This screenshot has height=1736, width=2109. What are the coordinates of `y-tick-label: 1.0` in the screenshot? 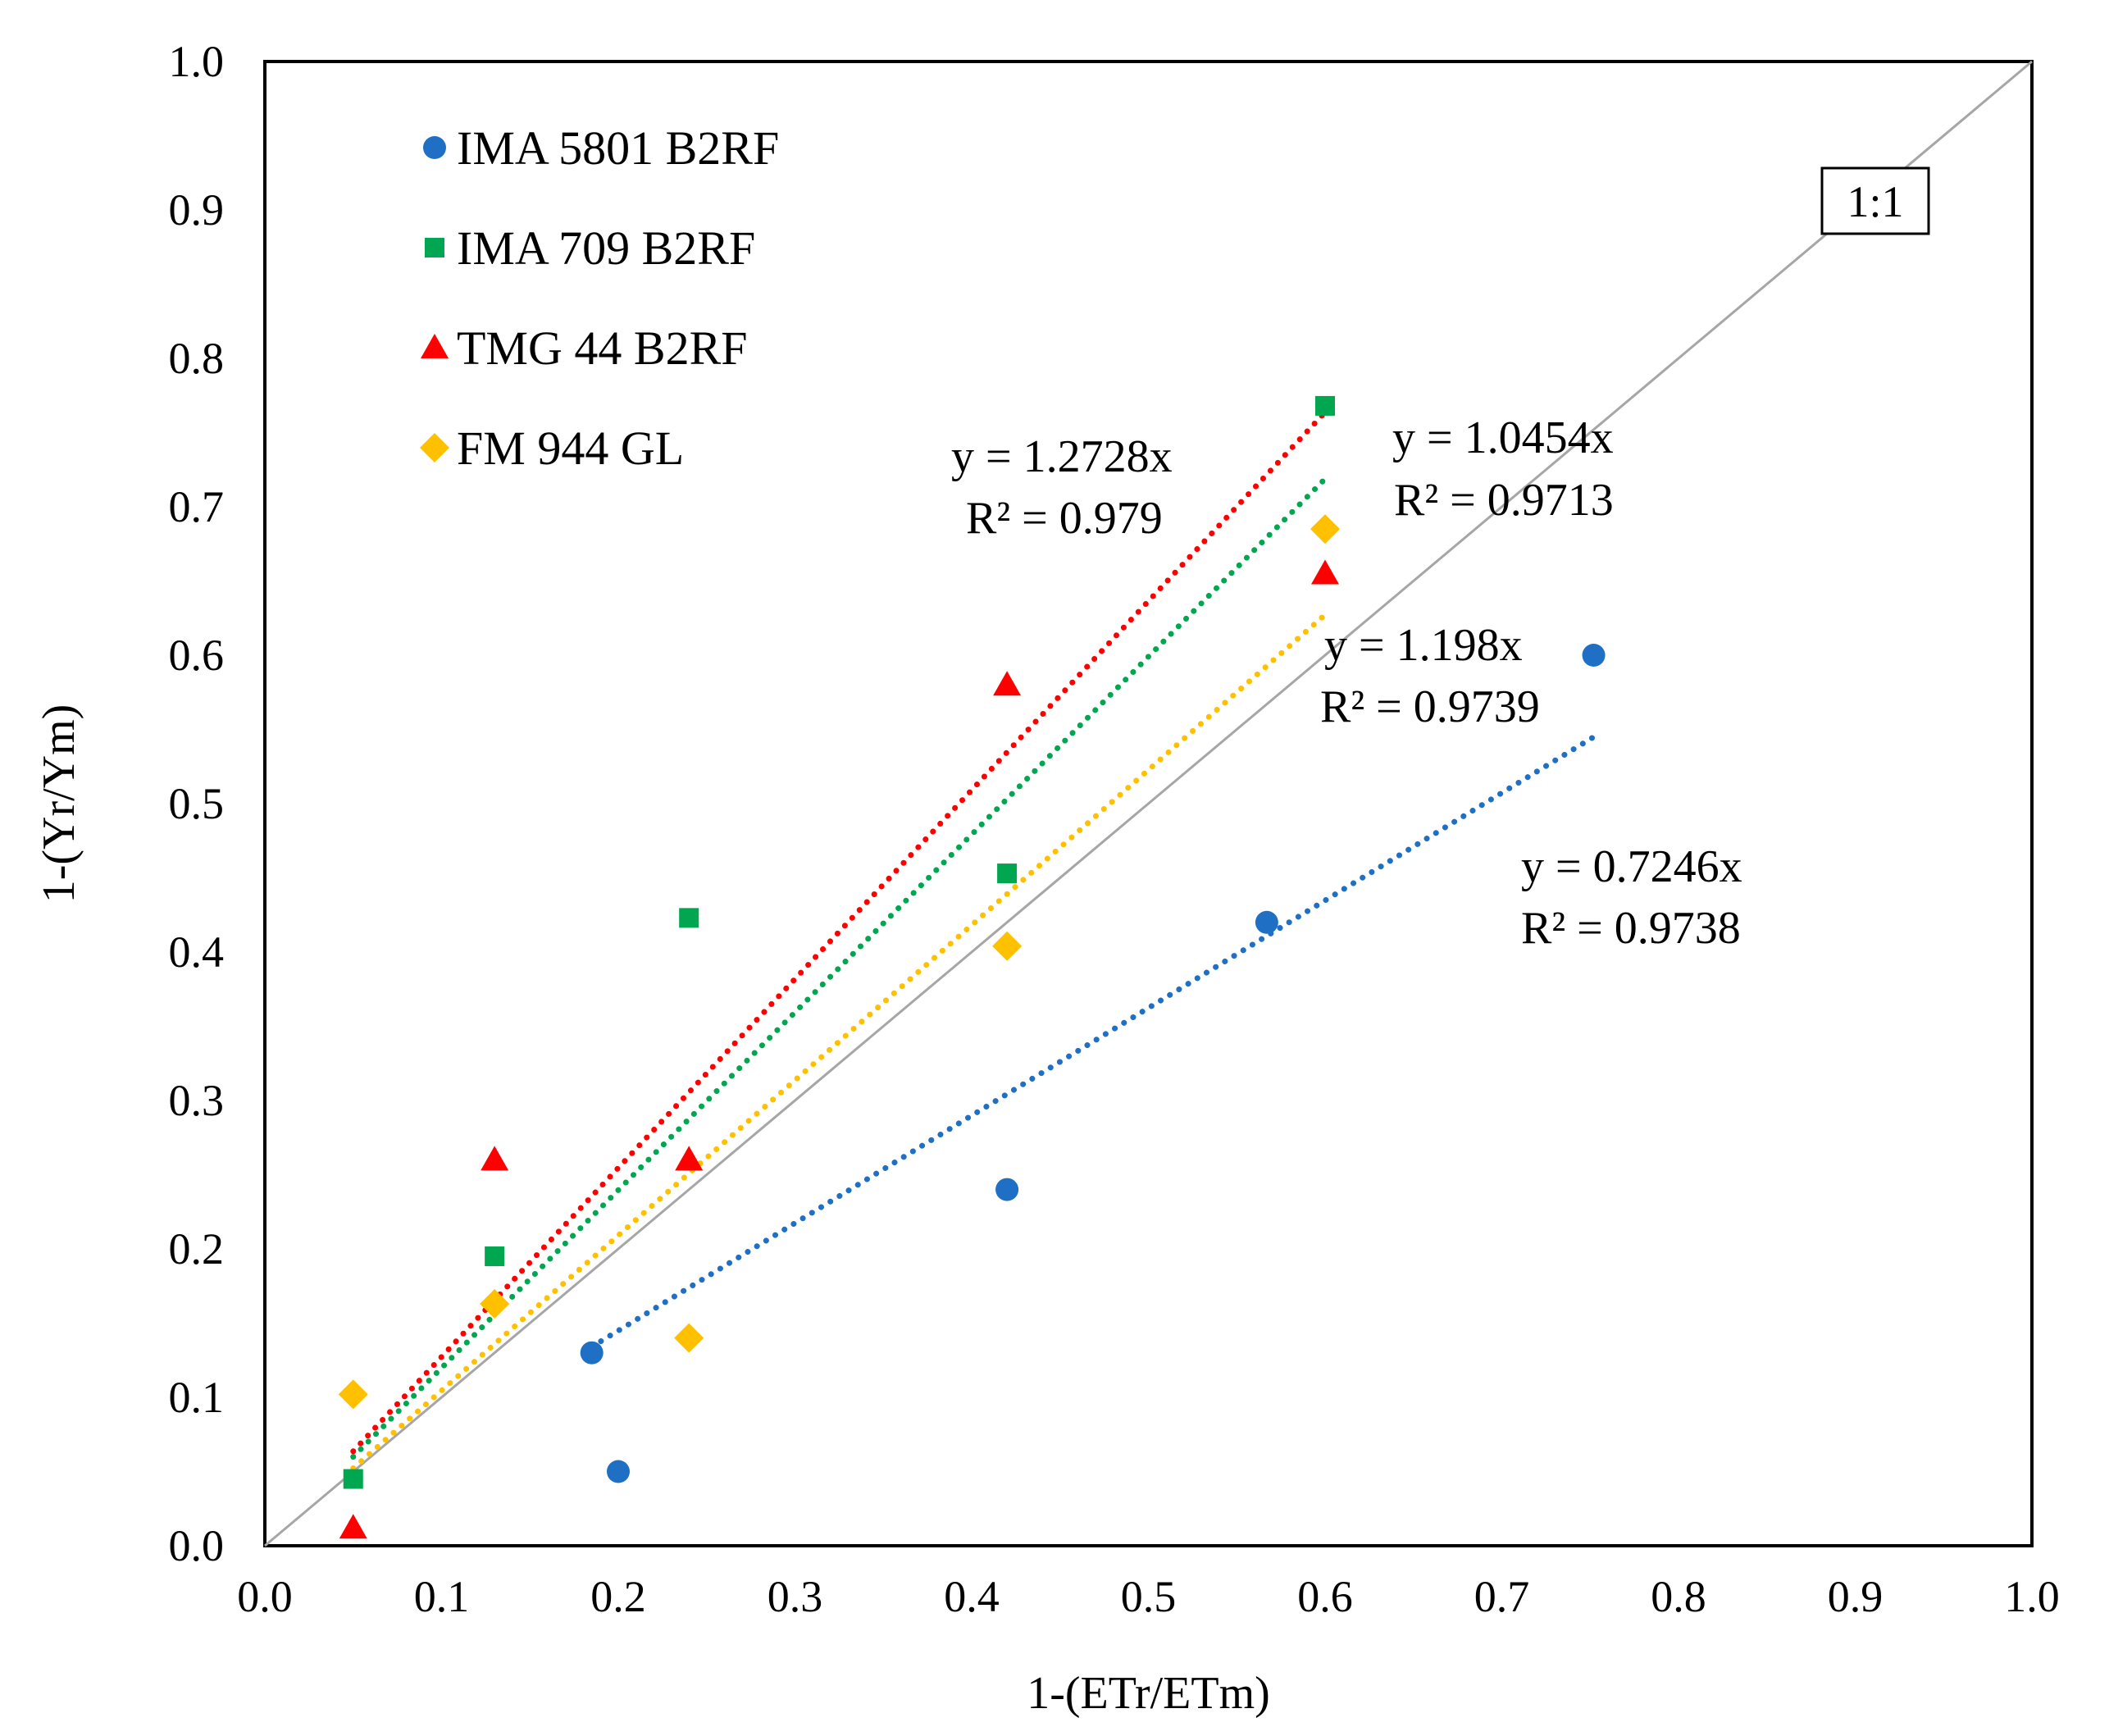 It's located at (197, 61).